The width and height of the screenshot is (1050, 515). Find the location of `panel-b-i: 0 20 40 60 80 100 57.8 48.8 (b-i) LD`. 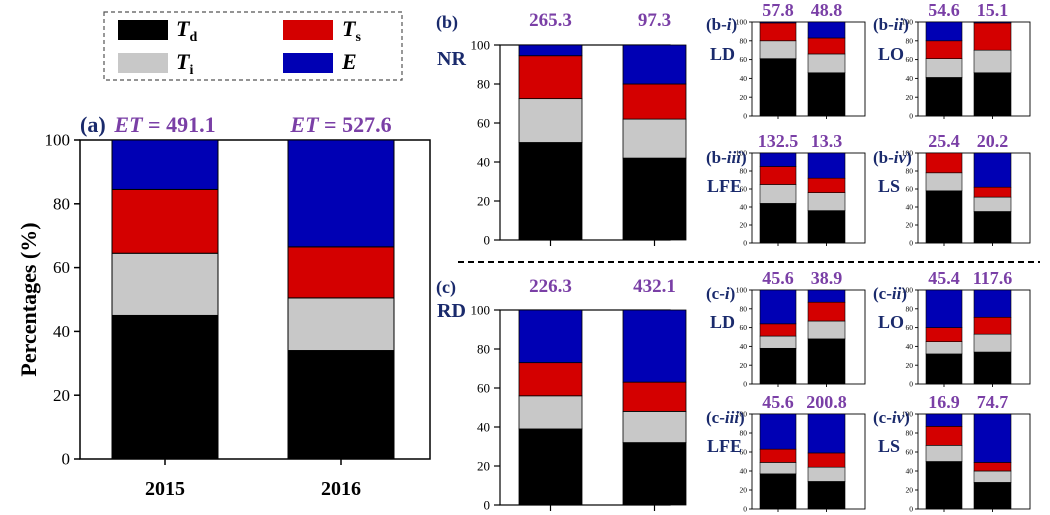

panel-b-i: 0 20 40 60 80 100 57.8 48.8 (b-i) LD is located at coordinates (786, 60).